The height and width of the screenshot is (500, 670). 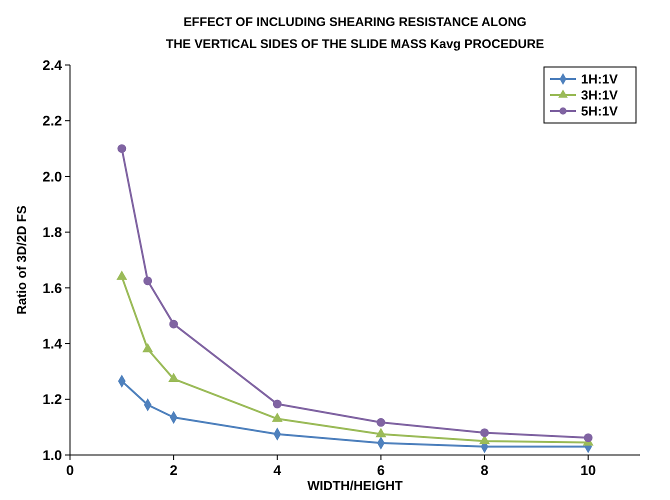 I want to click on y-tick-label: 1.0, so click(x=52, y=454).